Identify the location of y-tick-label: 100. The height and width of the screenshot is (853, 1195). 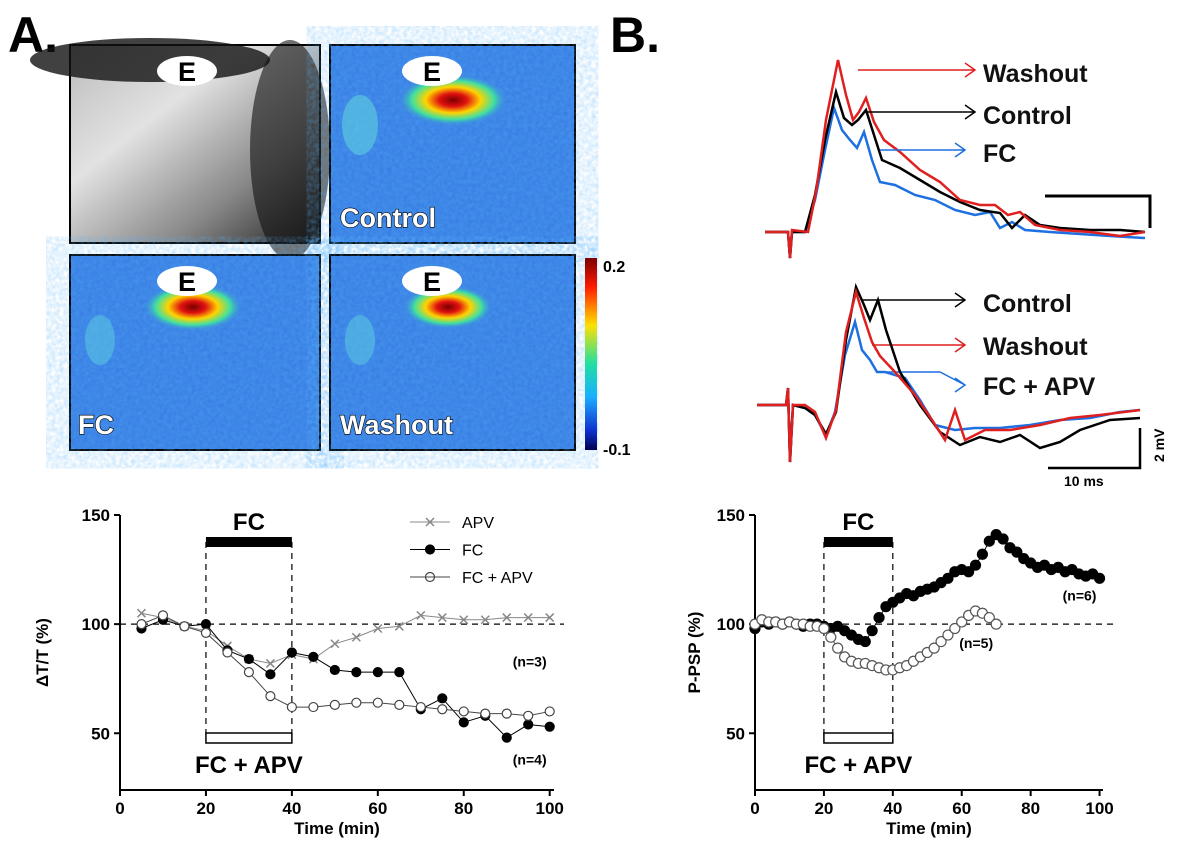
(731, 624).